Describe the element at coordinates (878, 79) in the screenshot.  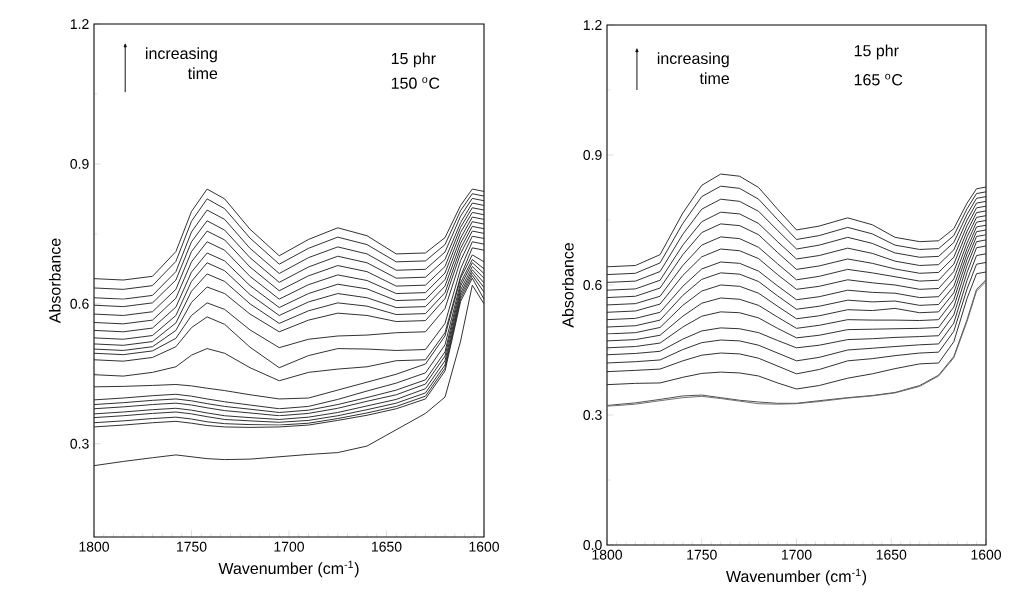
I see `annotation: 165 $^{o}$C` at that location.